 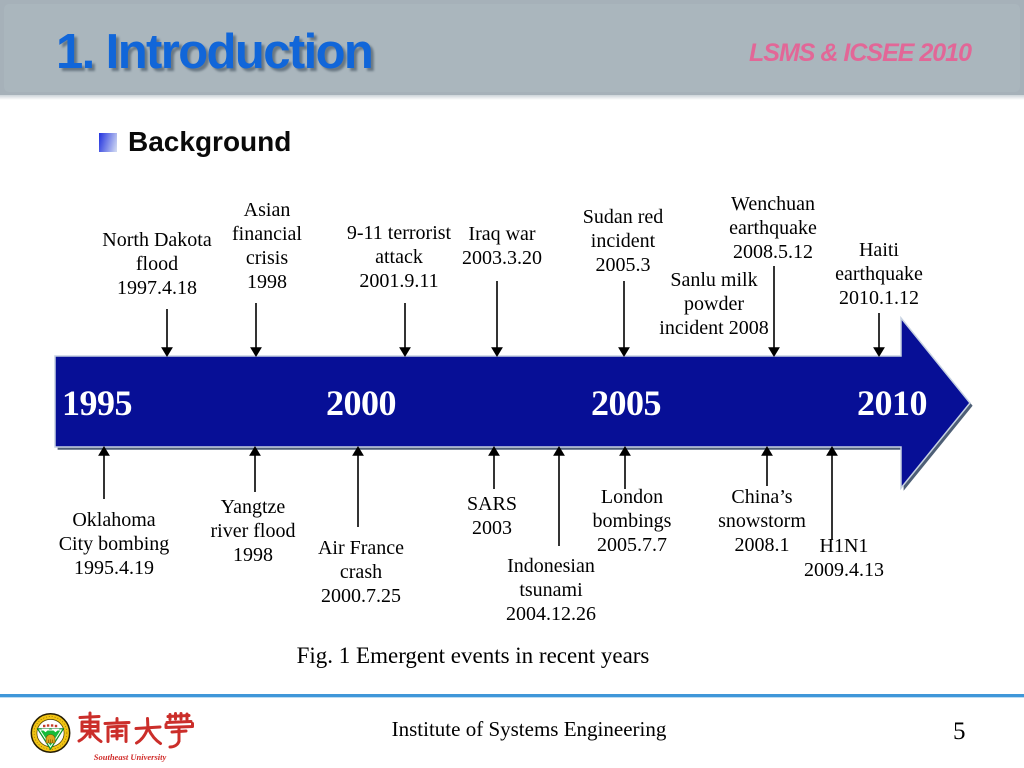 What do you see at coordinates (361, 403) in the screenshot?
I see `svg-text: 2000` at bounding box center [361, 403].